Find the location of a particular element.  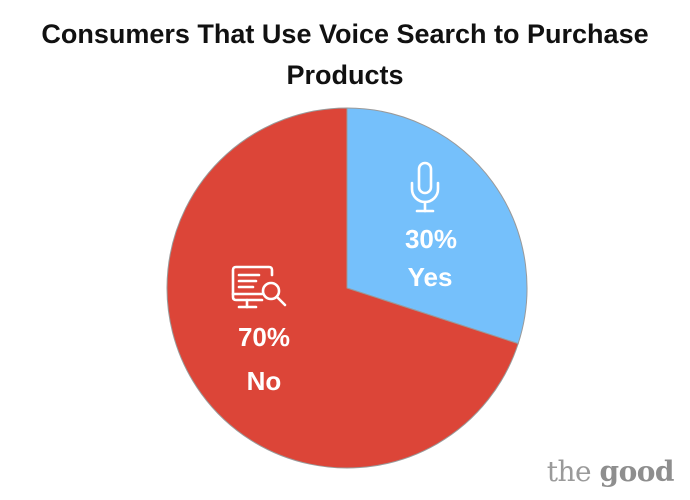

chart-title-line-2: Products is located at coordinates (345, 75).